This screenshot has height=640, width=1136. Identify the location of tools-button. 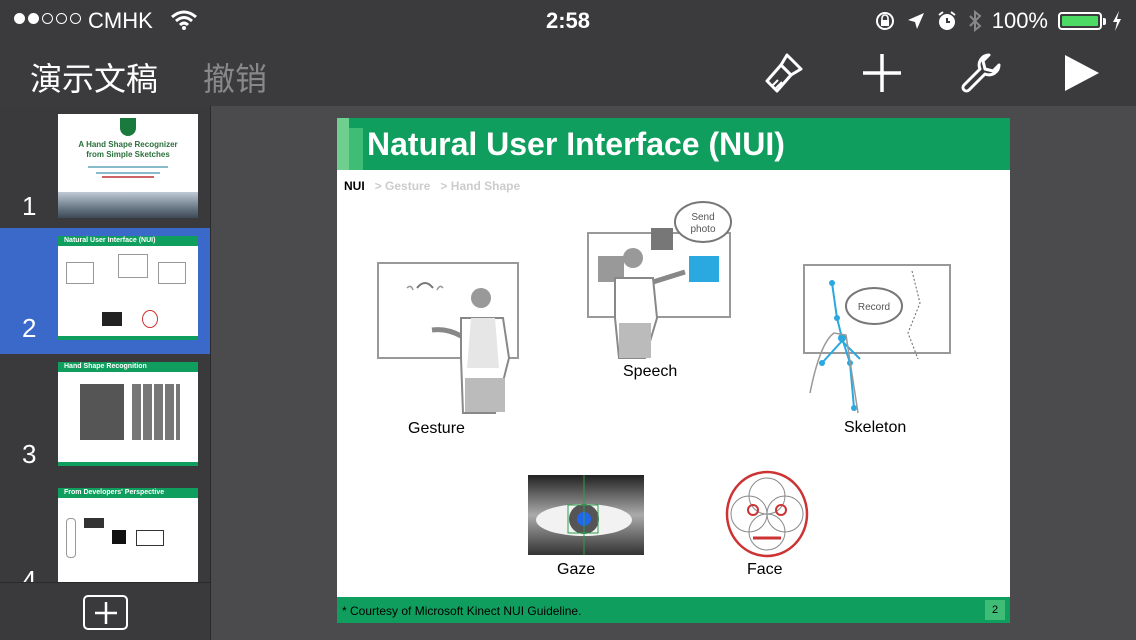
(981, 73).